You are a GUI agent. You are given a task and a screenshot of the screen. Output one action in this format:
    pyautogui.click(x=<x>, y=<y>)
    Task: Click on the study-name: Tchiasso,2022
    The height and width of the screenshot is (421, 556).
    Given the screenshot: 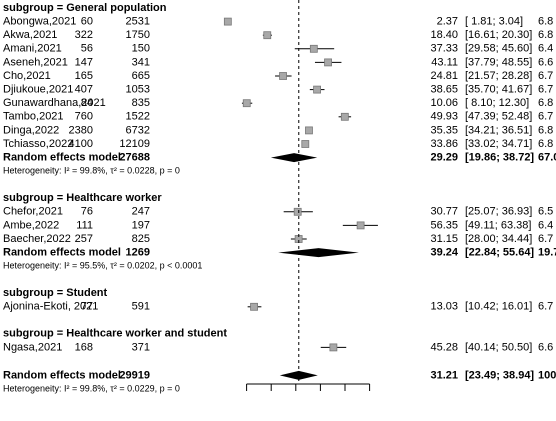 What is the action you would take?
    pyautogui.click(x=38, y=144)
    